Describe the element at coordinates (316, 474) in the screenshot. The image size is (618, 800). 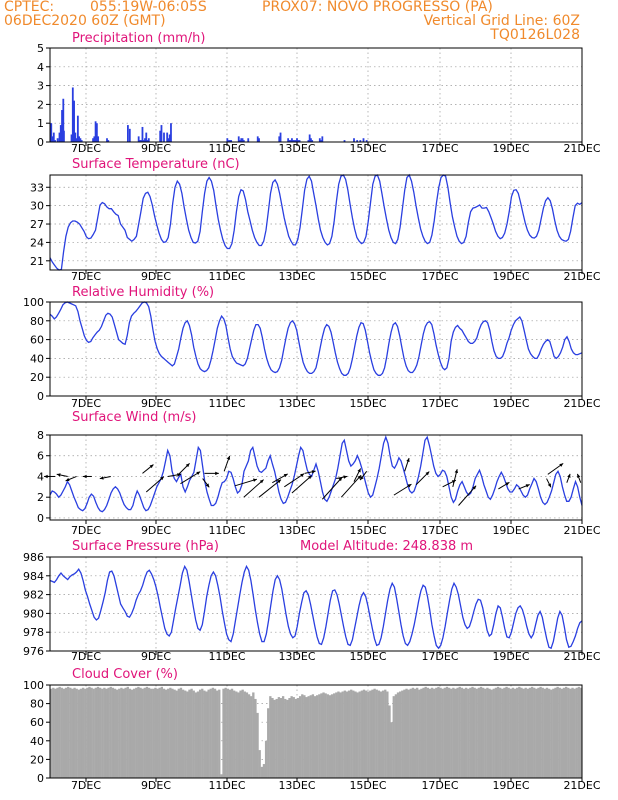
I see `wind-line` at that location.